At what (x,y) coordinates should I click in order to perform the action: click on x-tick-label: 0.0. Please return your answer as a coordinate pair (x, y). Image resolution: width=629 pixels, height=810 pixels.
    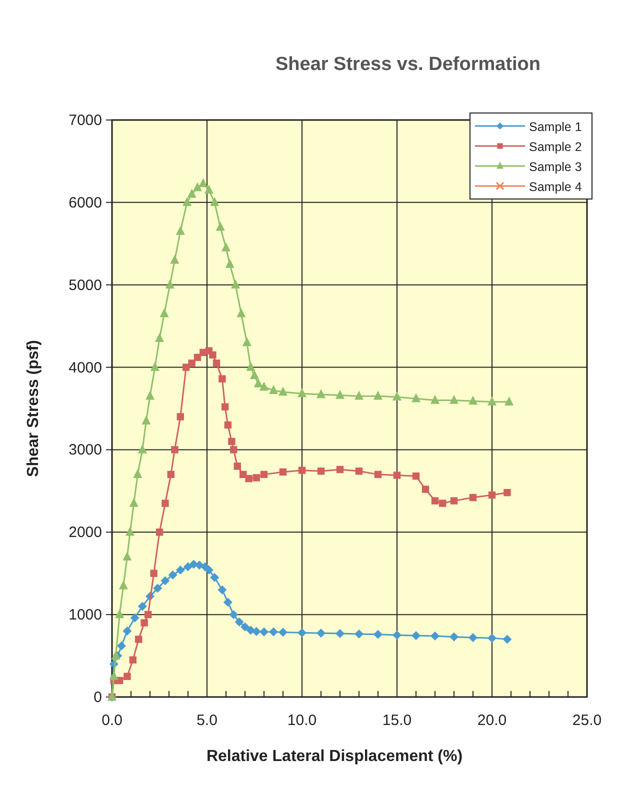
    Looking at the image, I should click on (112, 720).